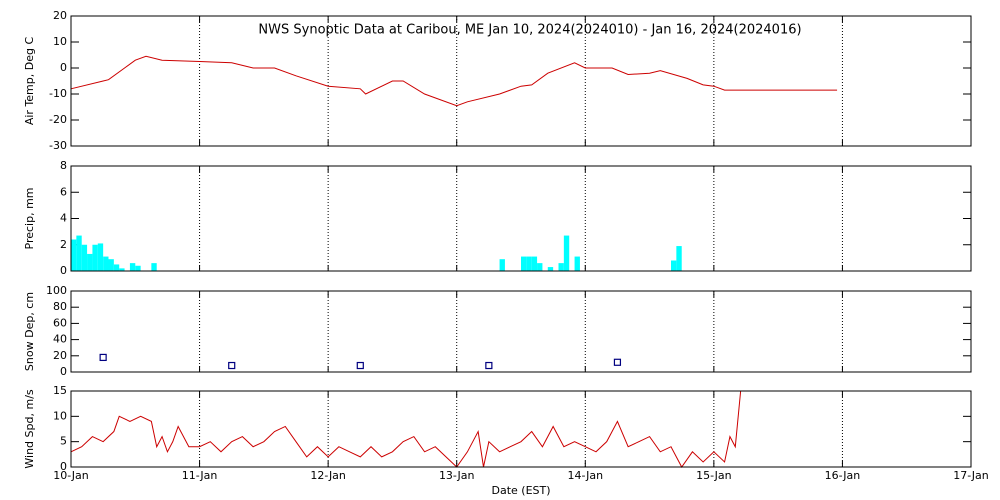  I want to click on y-tick-label: 40, so click(60, 339).